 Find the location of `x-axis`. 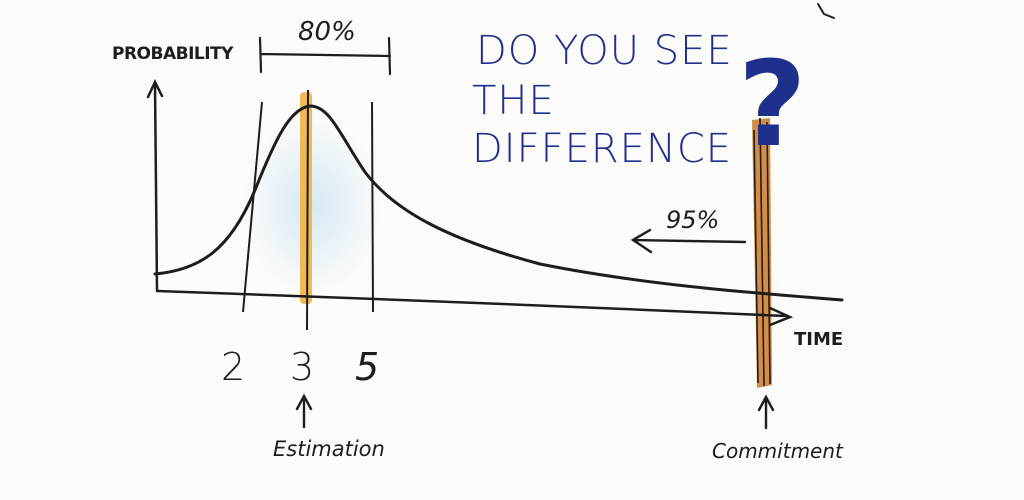

x-axis is located at coordinates (471, 303).